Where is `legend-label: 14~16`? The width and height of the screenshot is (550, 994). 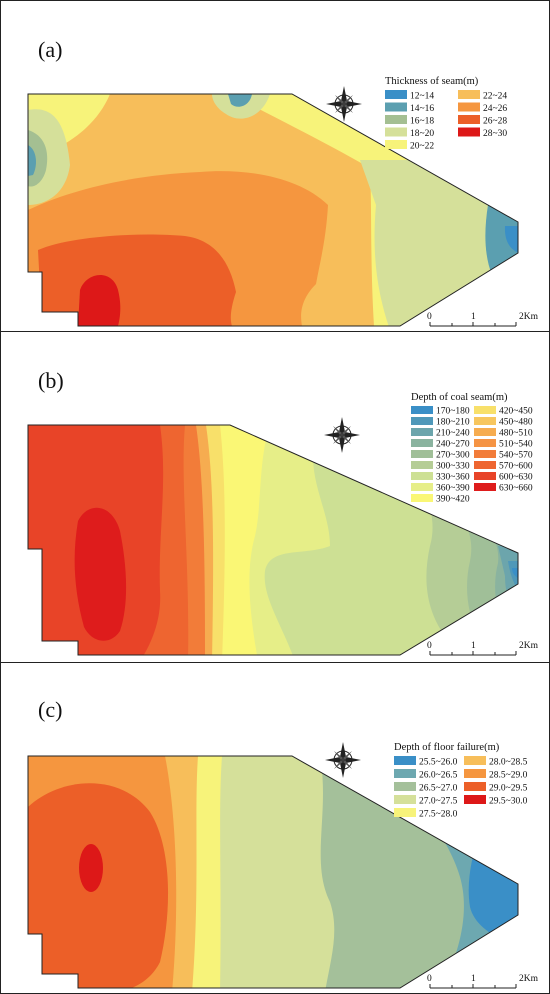 legend-label: 14~16 is located at coordinates (422, 109).